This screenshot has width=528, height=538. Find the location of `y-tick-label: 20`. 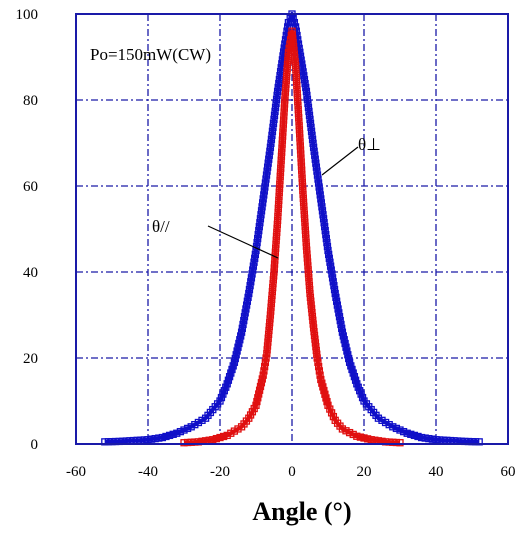

y-tick-label: 20 is located at coordinates (30, 359).